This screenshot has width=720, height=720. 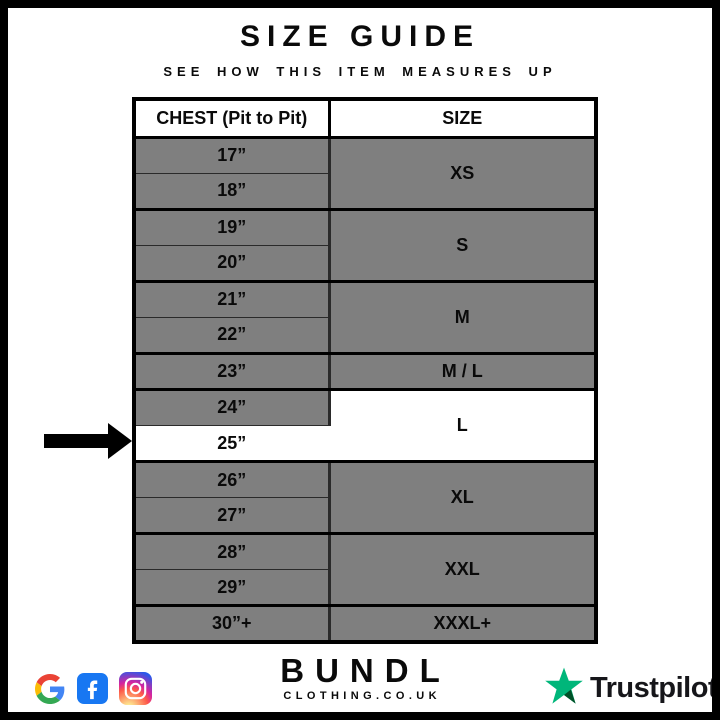 I want to click on table-row: 29”, so click(x=365, y=588).